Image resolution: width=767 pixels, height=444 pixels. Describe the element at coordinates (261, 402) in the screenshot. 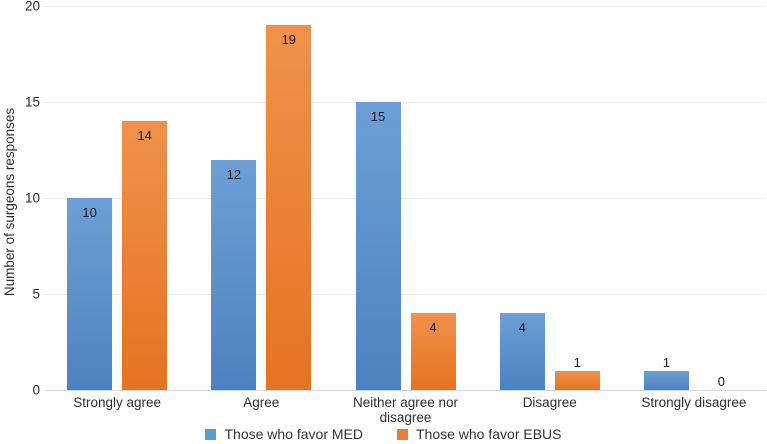

I see `x-category-label: Agree` at that location.